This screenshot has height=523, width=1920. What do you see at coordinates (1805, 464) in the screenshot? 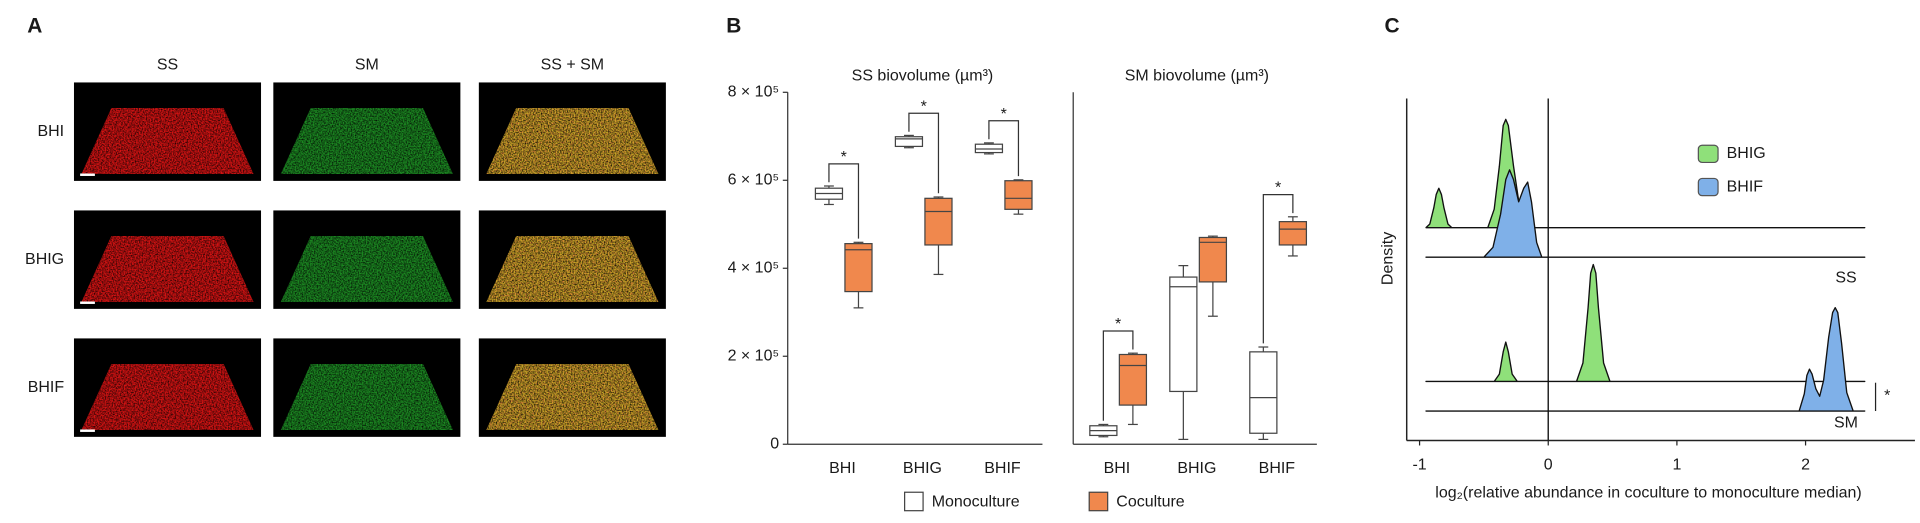
I see `x-tick-label: 2` at bounding box center [1805, 464].